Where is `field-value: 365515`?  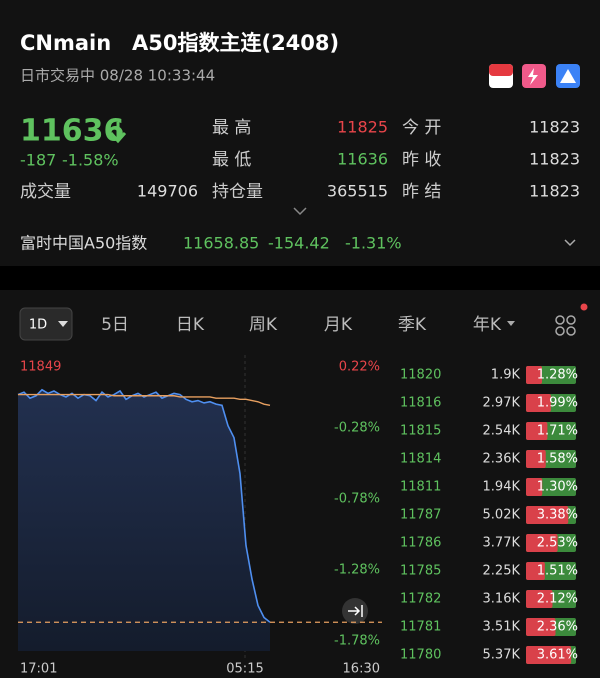 field-value: 365515 is located at coordinates (357, 191).